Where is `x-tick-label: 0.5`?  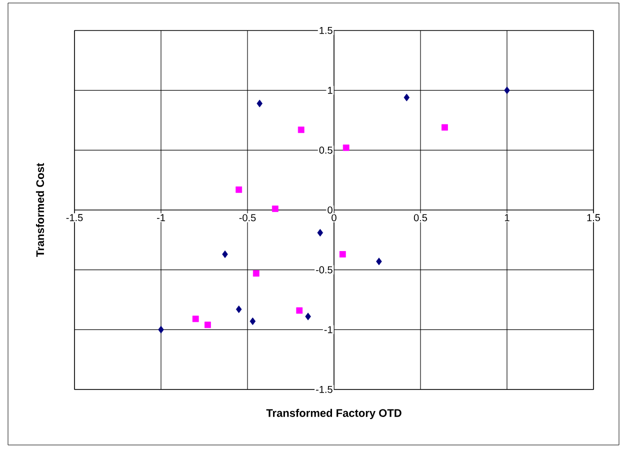 x-tick-label: 0.5 is located at coordinates (421, 218).